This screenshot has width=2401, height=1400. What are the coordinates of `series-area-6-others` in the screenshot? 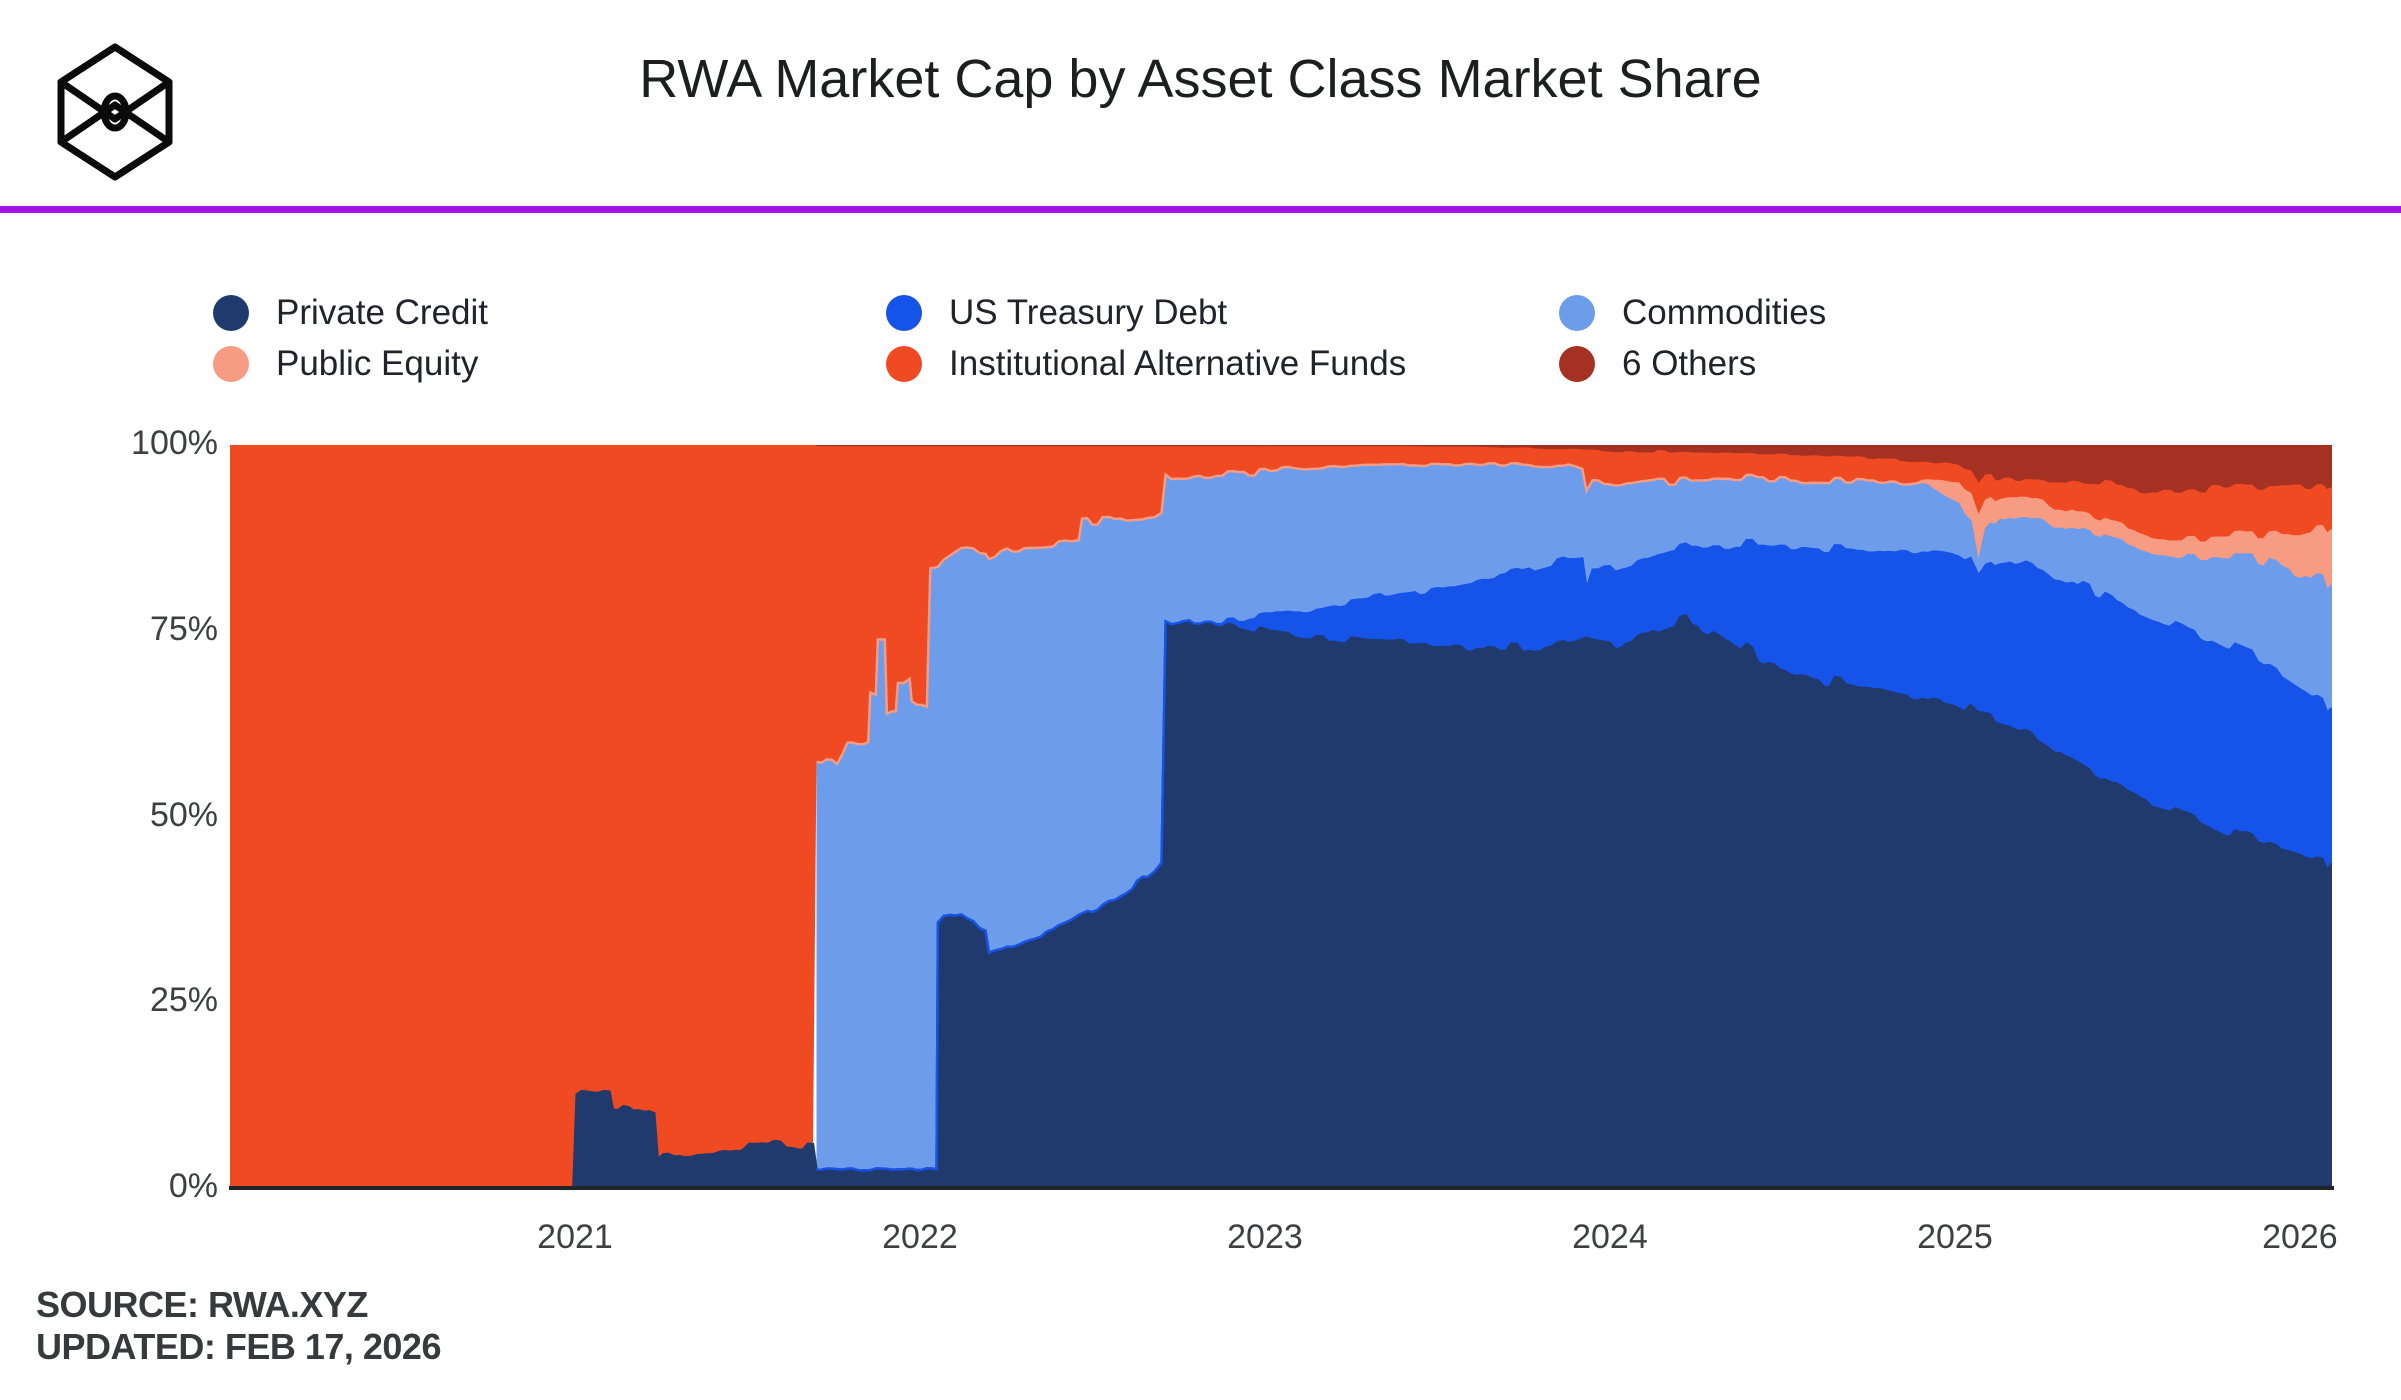 It's located at (1574, 470).